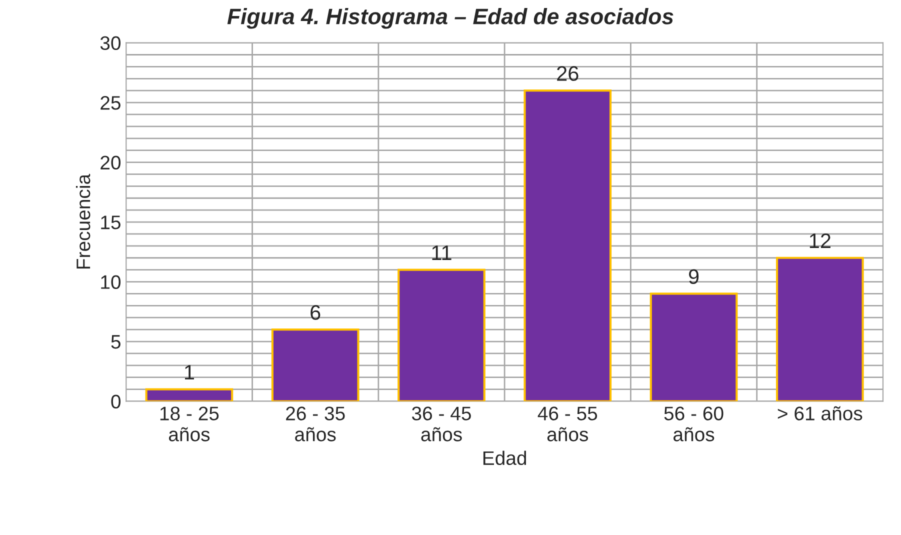 Image resolution: width=901 pixels, height=535 pixels. What do you see at coordinates (110, 103) in the screenshot?
I see `y-tick-label: 25` at bounding box center [110, 103].